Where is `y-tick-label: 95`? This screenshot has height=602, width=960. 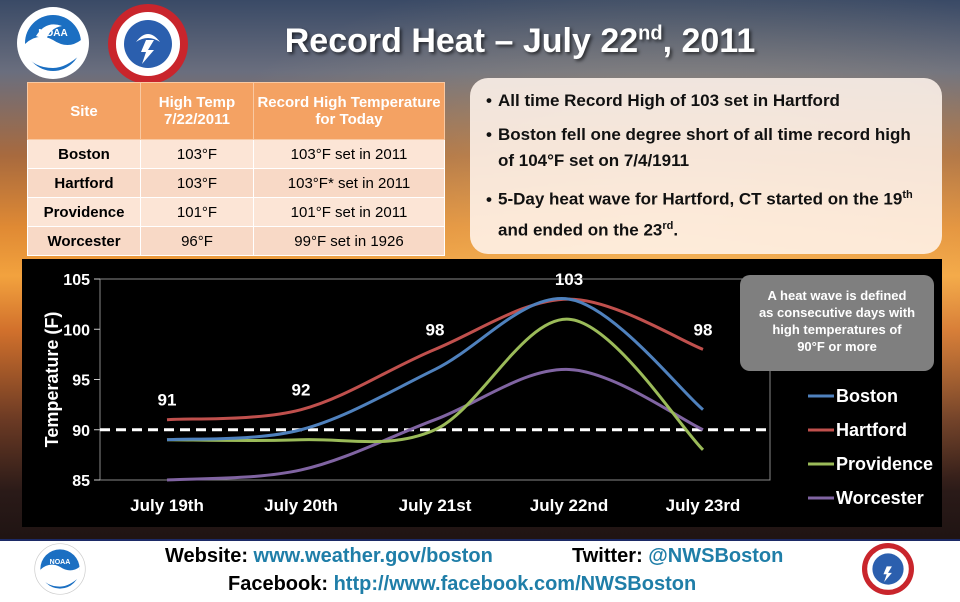
y-tick-label: 95 is located at coordinates (81, 381).